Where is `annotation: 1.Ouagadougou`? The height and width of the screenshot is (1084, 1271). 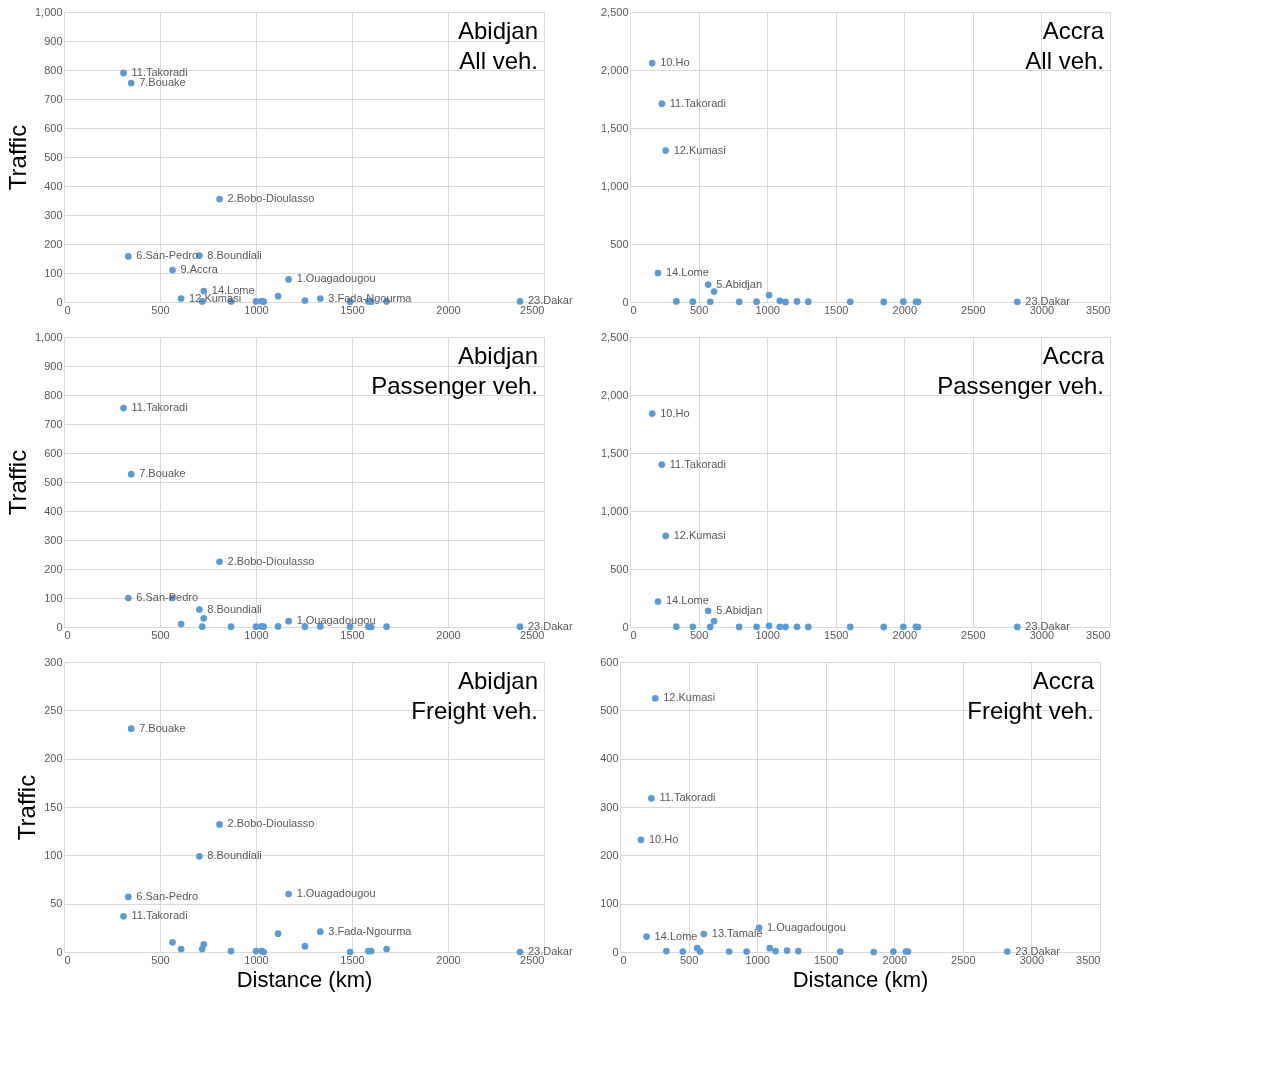
annotation: 1.Ouagadougou is located at coordinates (336, 893).